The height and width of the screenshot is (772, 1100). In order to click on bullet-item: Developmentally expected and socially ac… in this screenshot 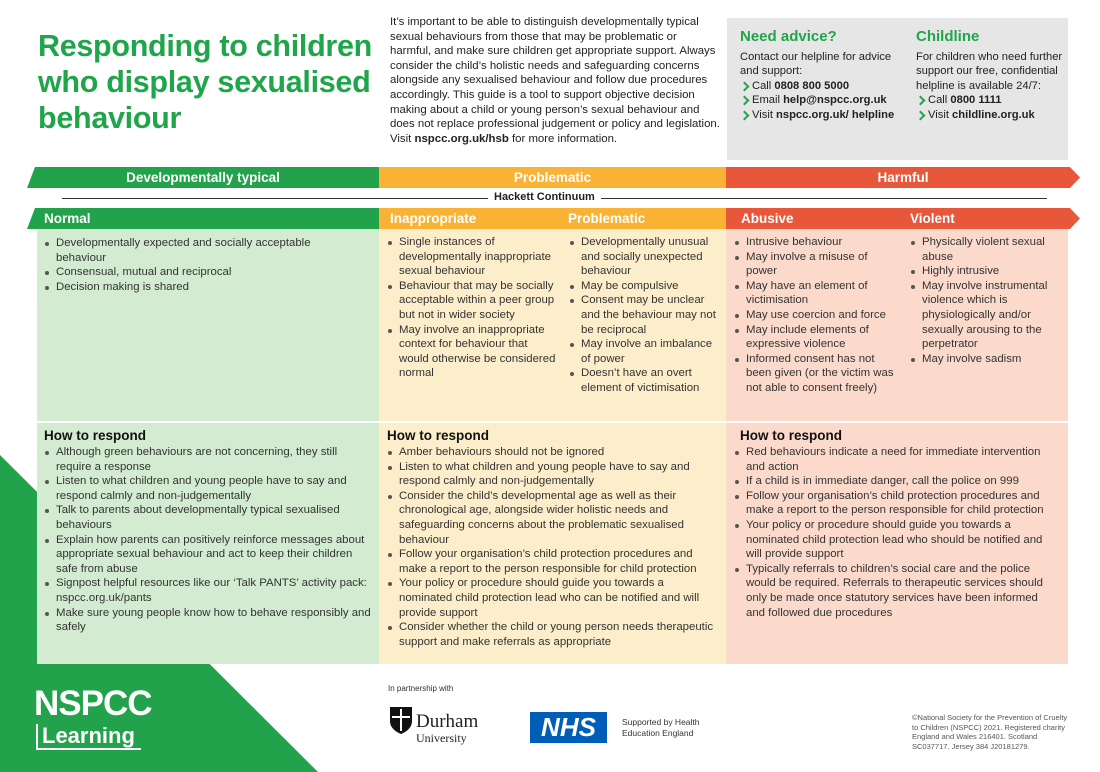, I will do `click(194, 250)`.